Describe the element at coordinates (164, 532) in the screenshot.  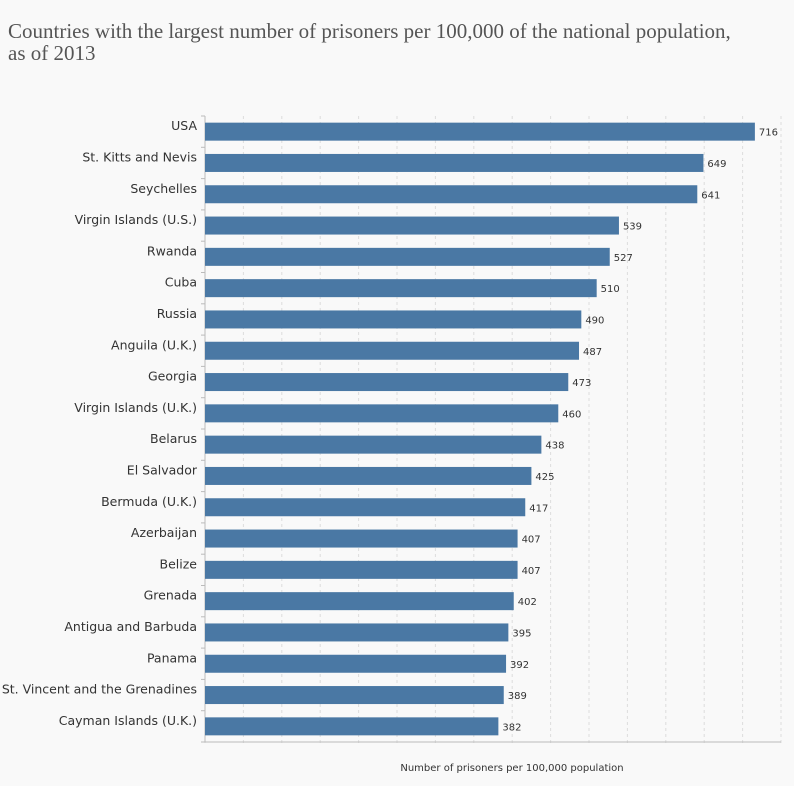
I see `y-tick-label: Azerbaijan` at that location.